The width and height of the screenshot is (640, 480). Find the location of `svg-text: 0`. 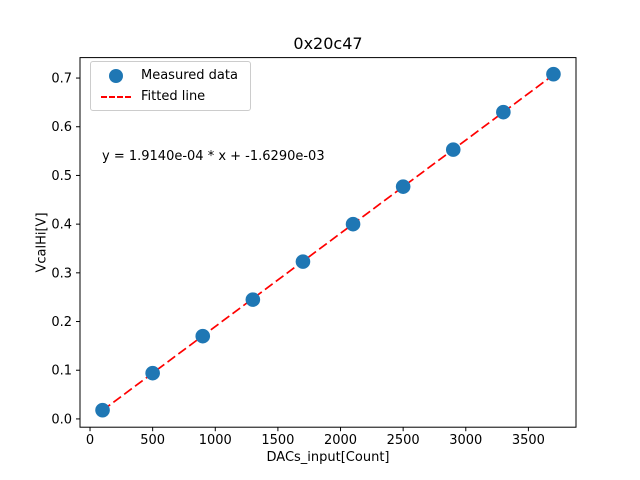

svg-text: 0 is located at coordinates (90, 440).